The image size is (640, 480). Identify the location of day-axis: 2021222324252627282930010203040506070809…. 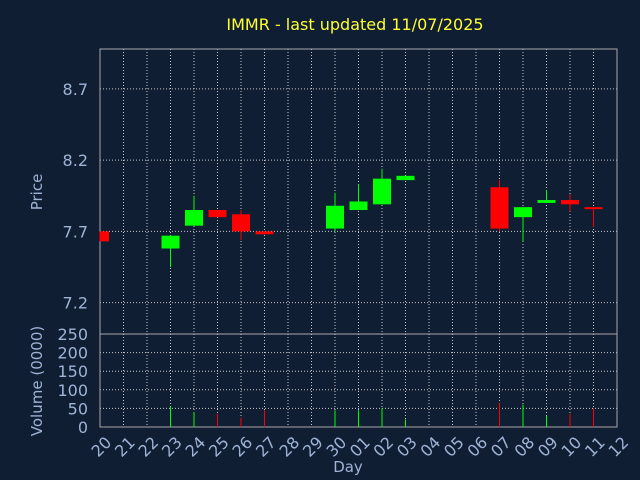
(359, 447).